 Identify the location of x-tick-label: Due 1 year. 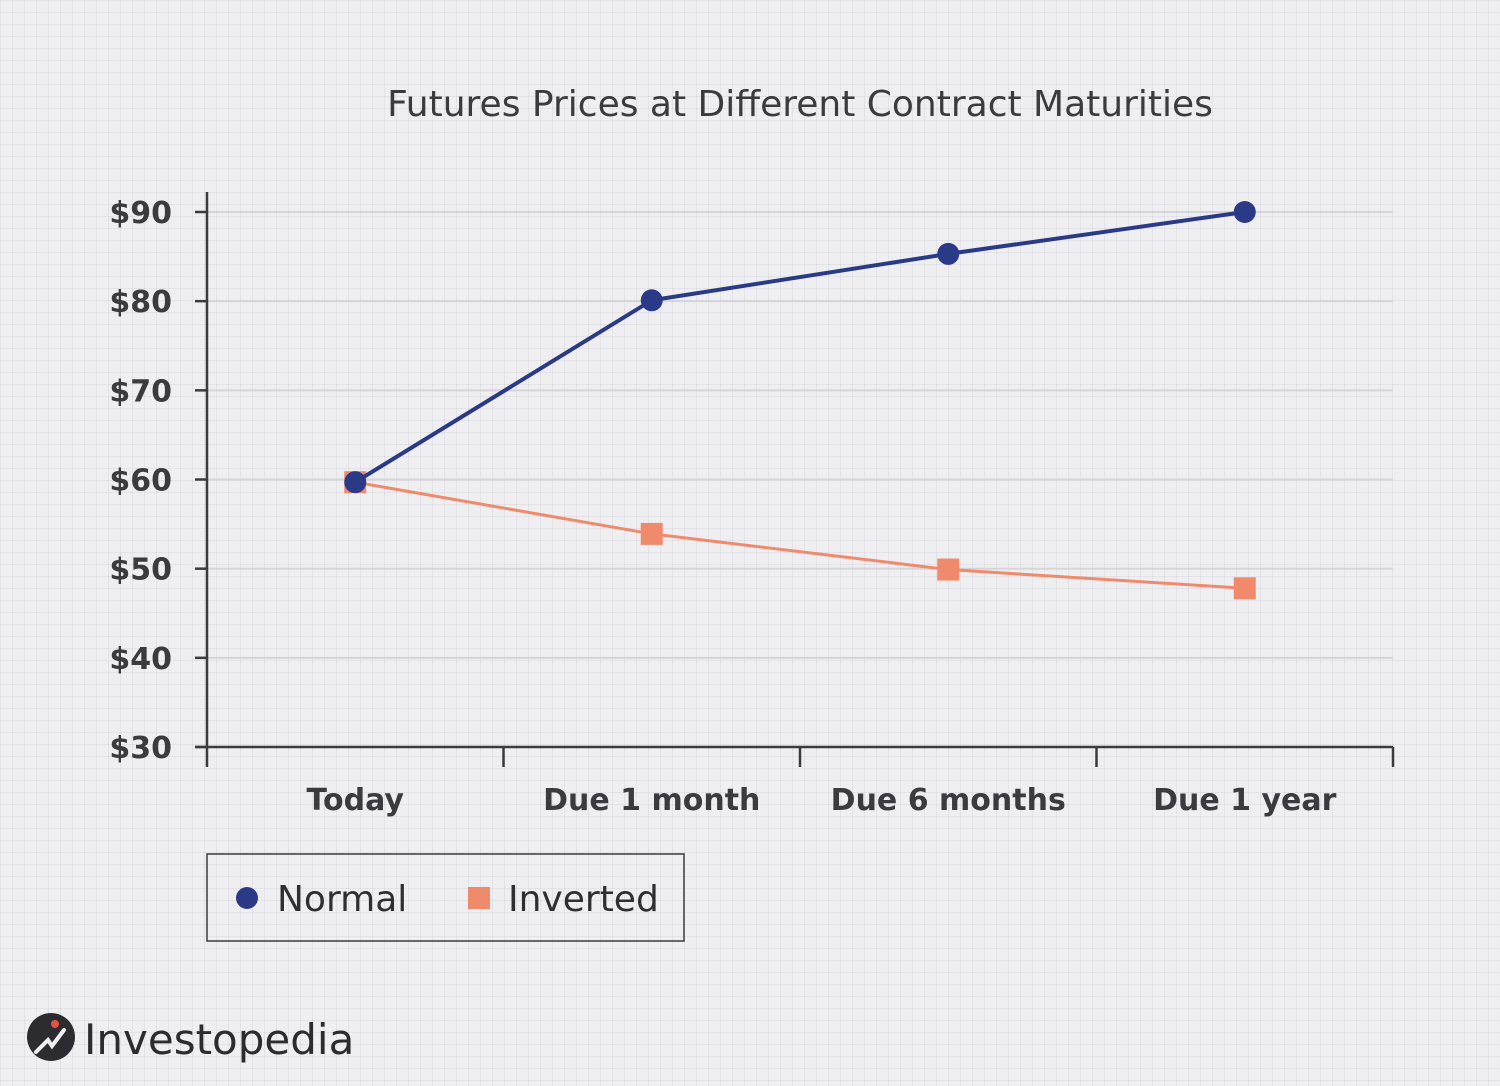
(1245, 800).